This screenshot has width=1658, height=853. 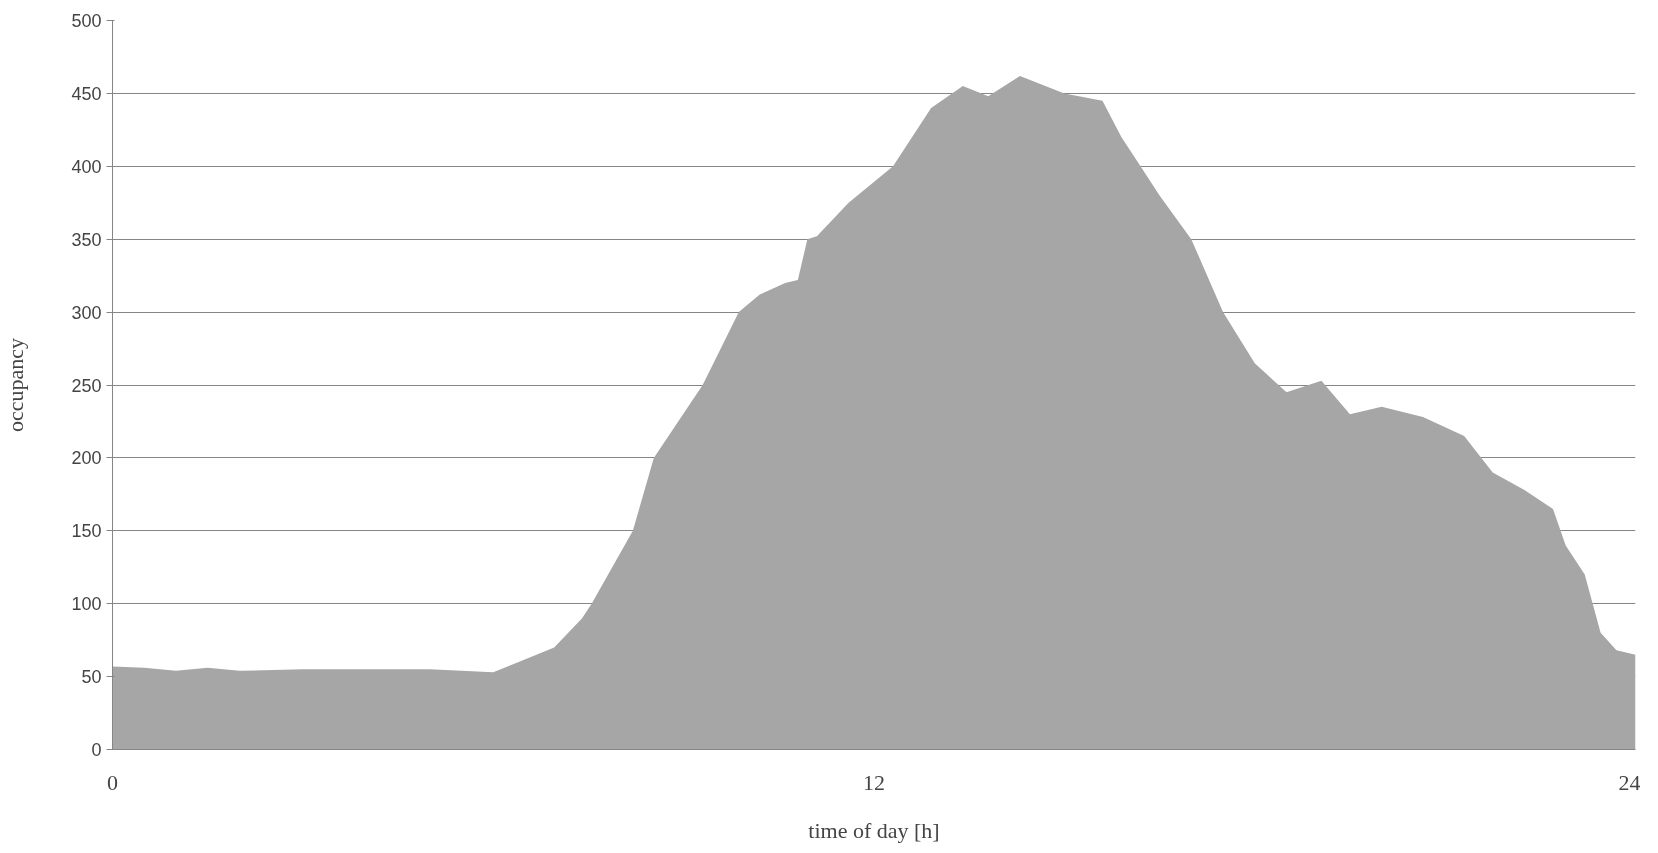 What do you see at coordinates (874, 782) in the screenshot?
I see `x-tick-label: 12` at bounding box center [874, 782].